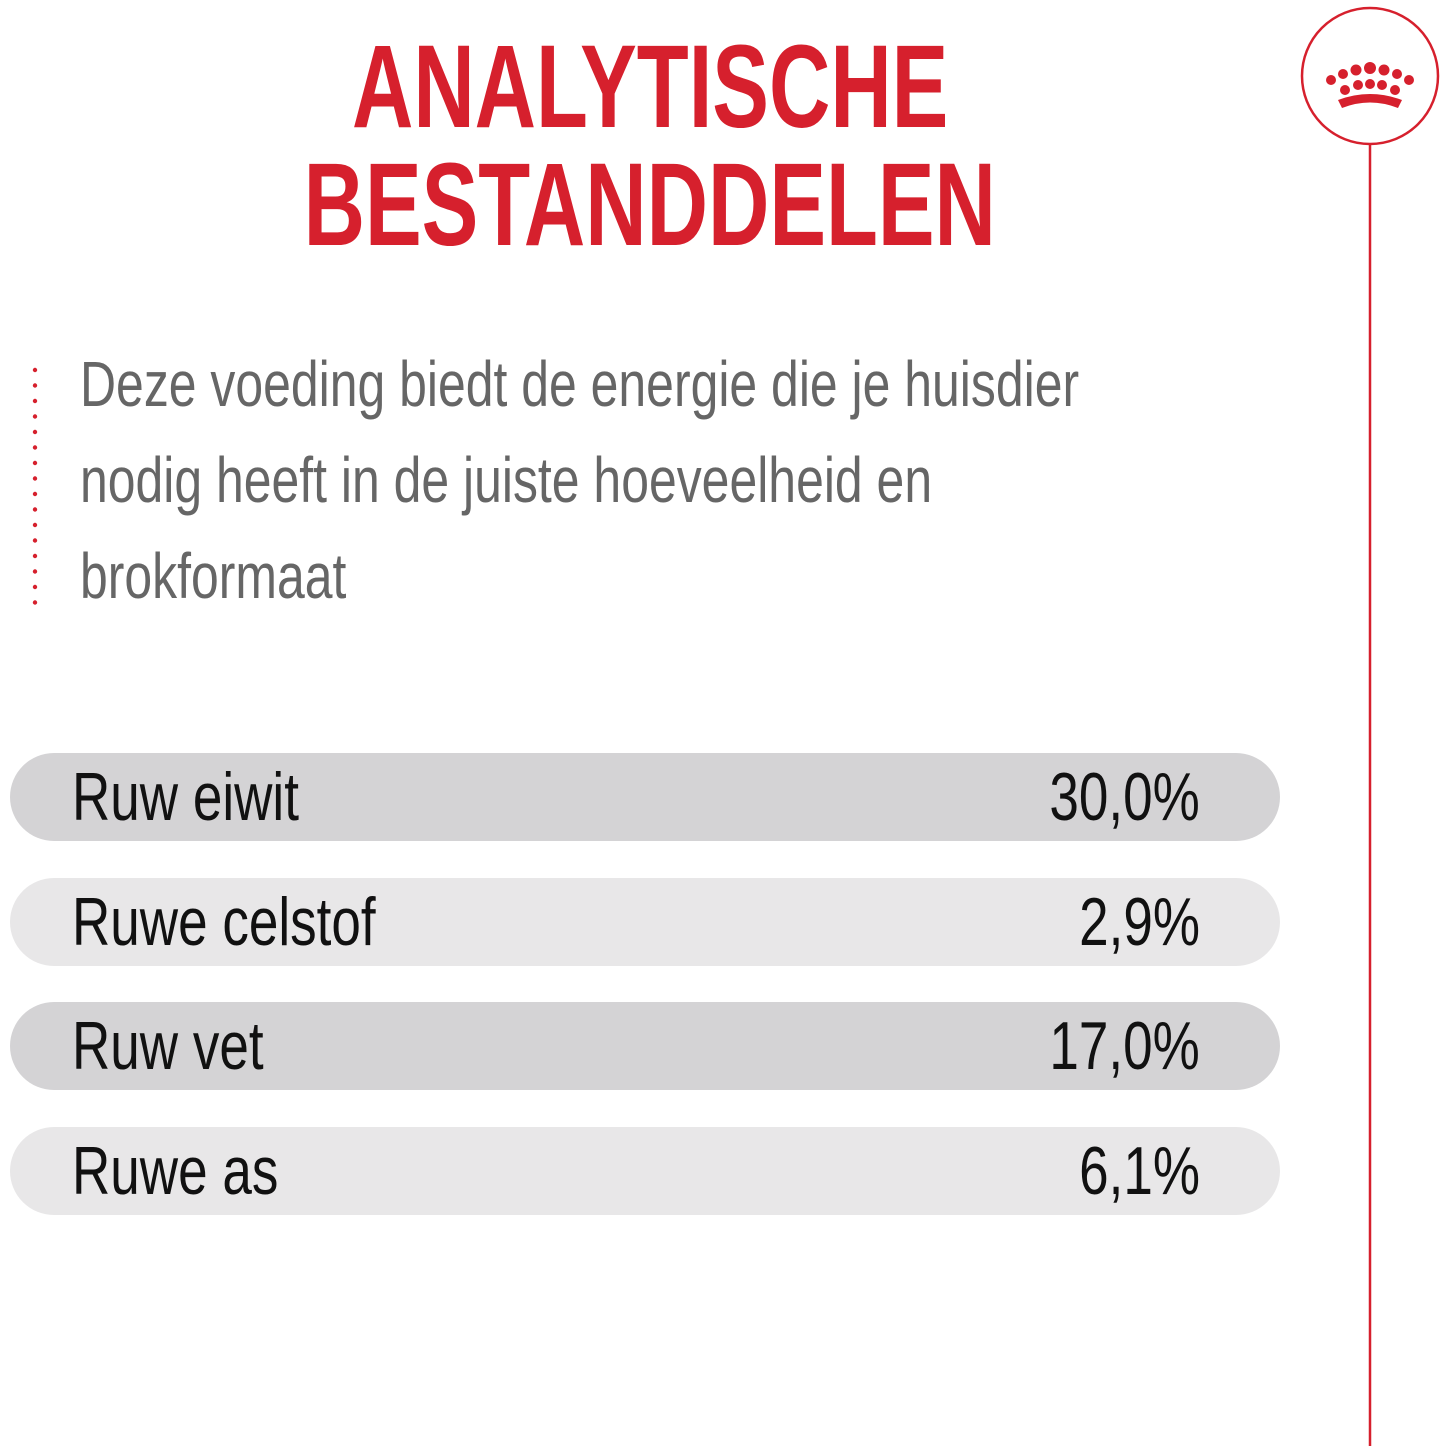  Describe the element at coordinates (35, 486) in the screenshot. I see `dotted-line` at that location.